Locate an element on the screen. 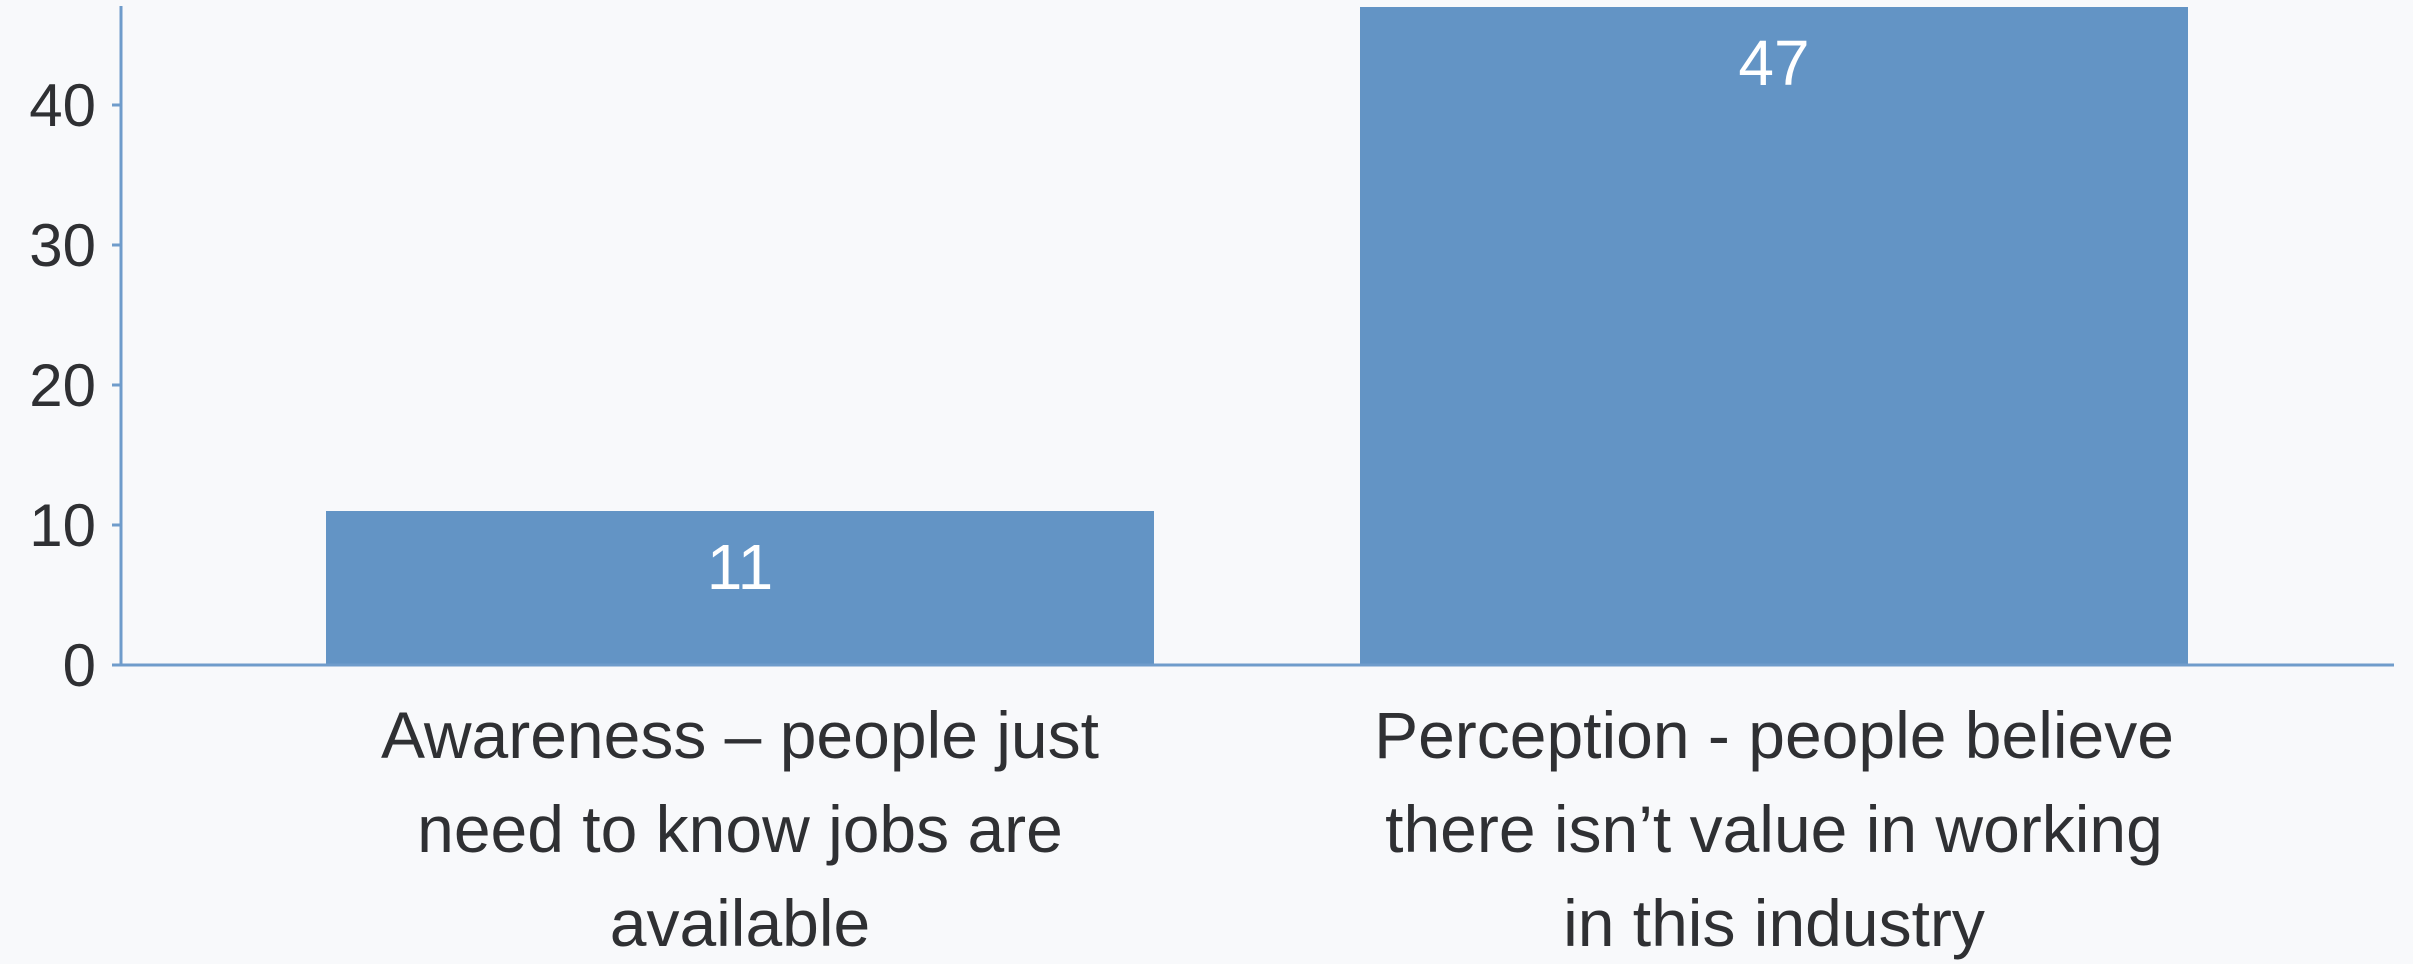 This screenshot has height=964, width=2413. y-tick-label: 10 is located at coordinates (62, 525).